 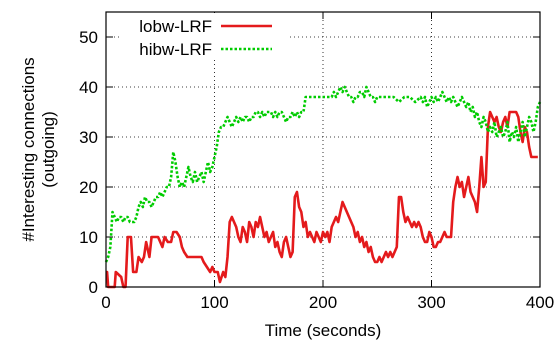 I want to click on x-tick-label: 0, so click(x=105, y=302).